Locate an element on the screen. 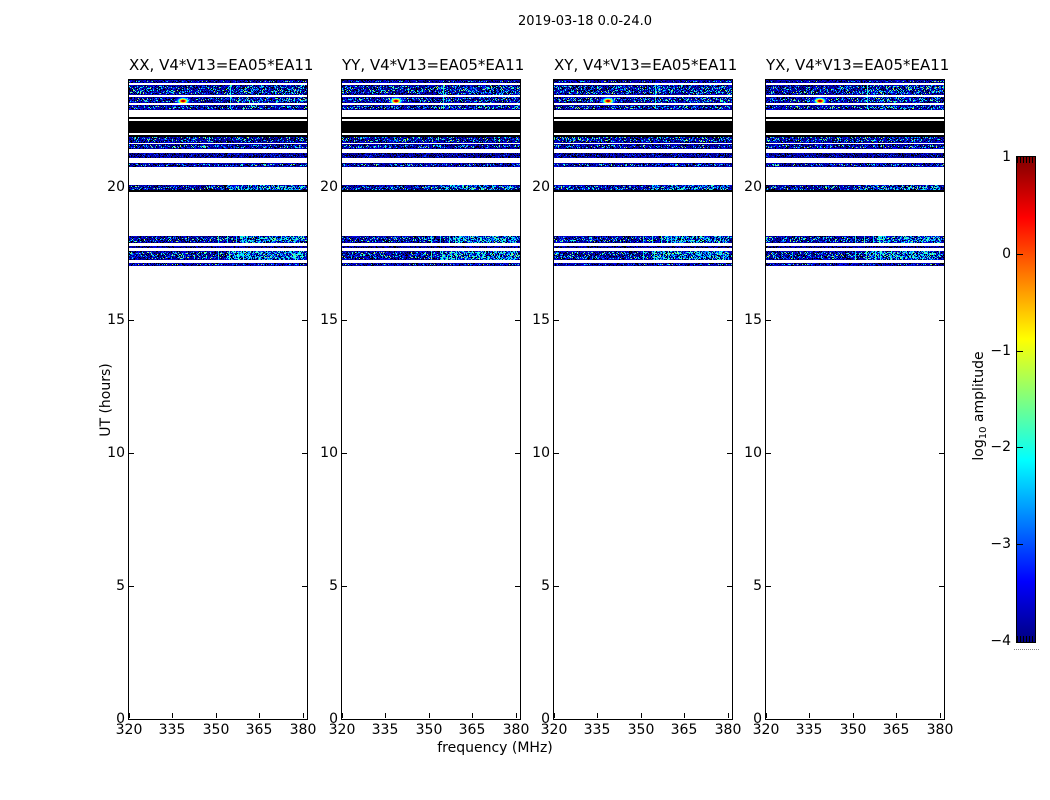  spectrogram-panel-xx is located at coordinates (218, 399).